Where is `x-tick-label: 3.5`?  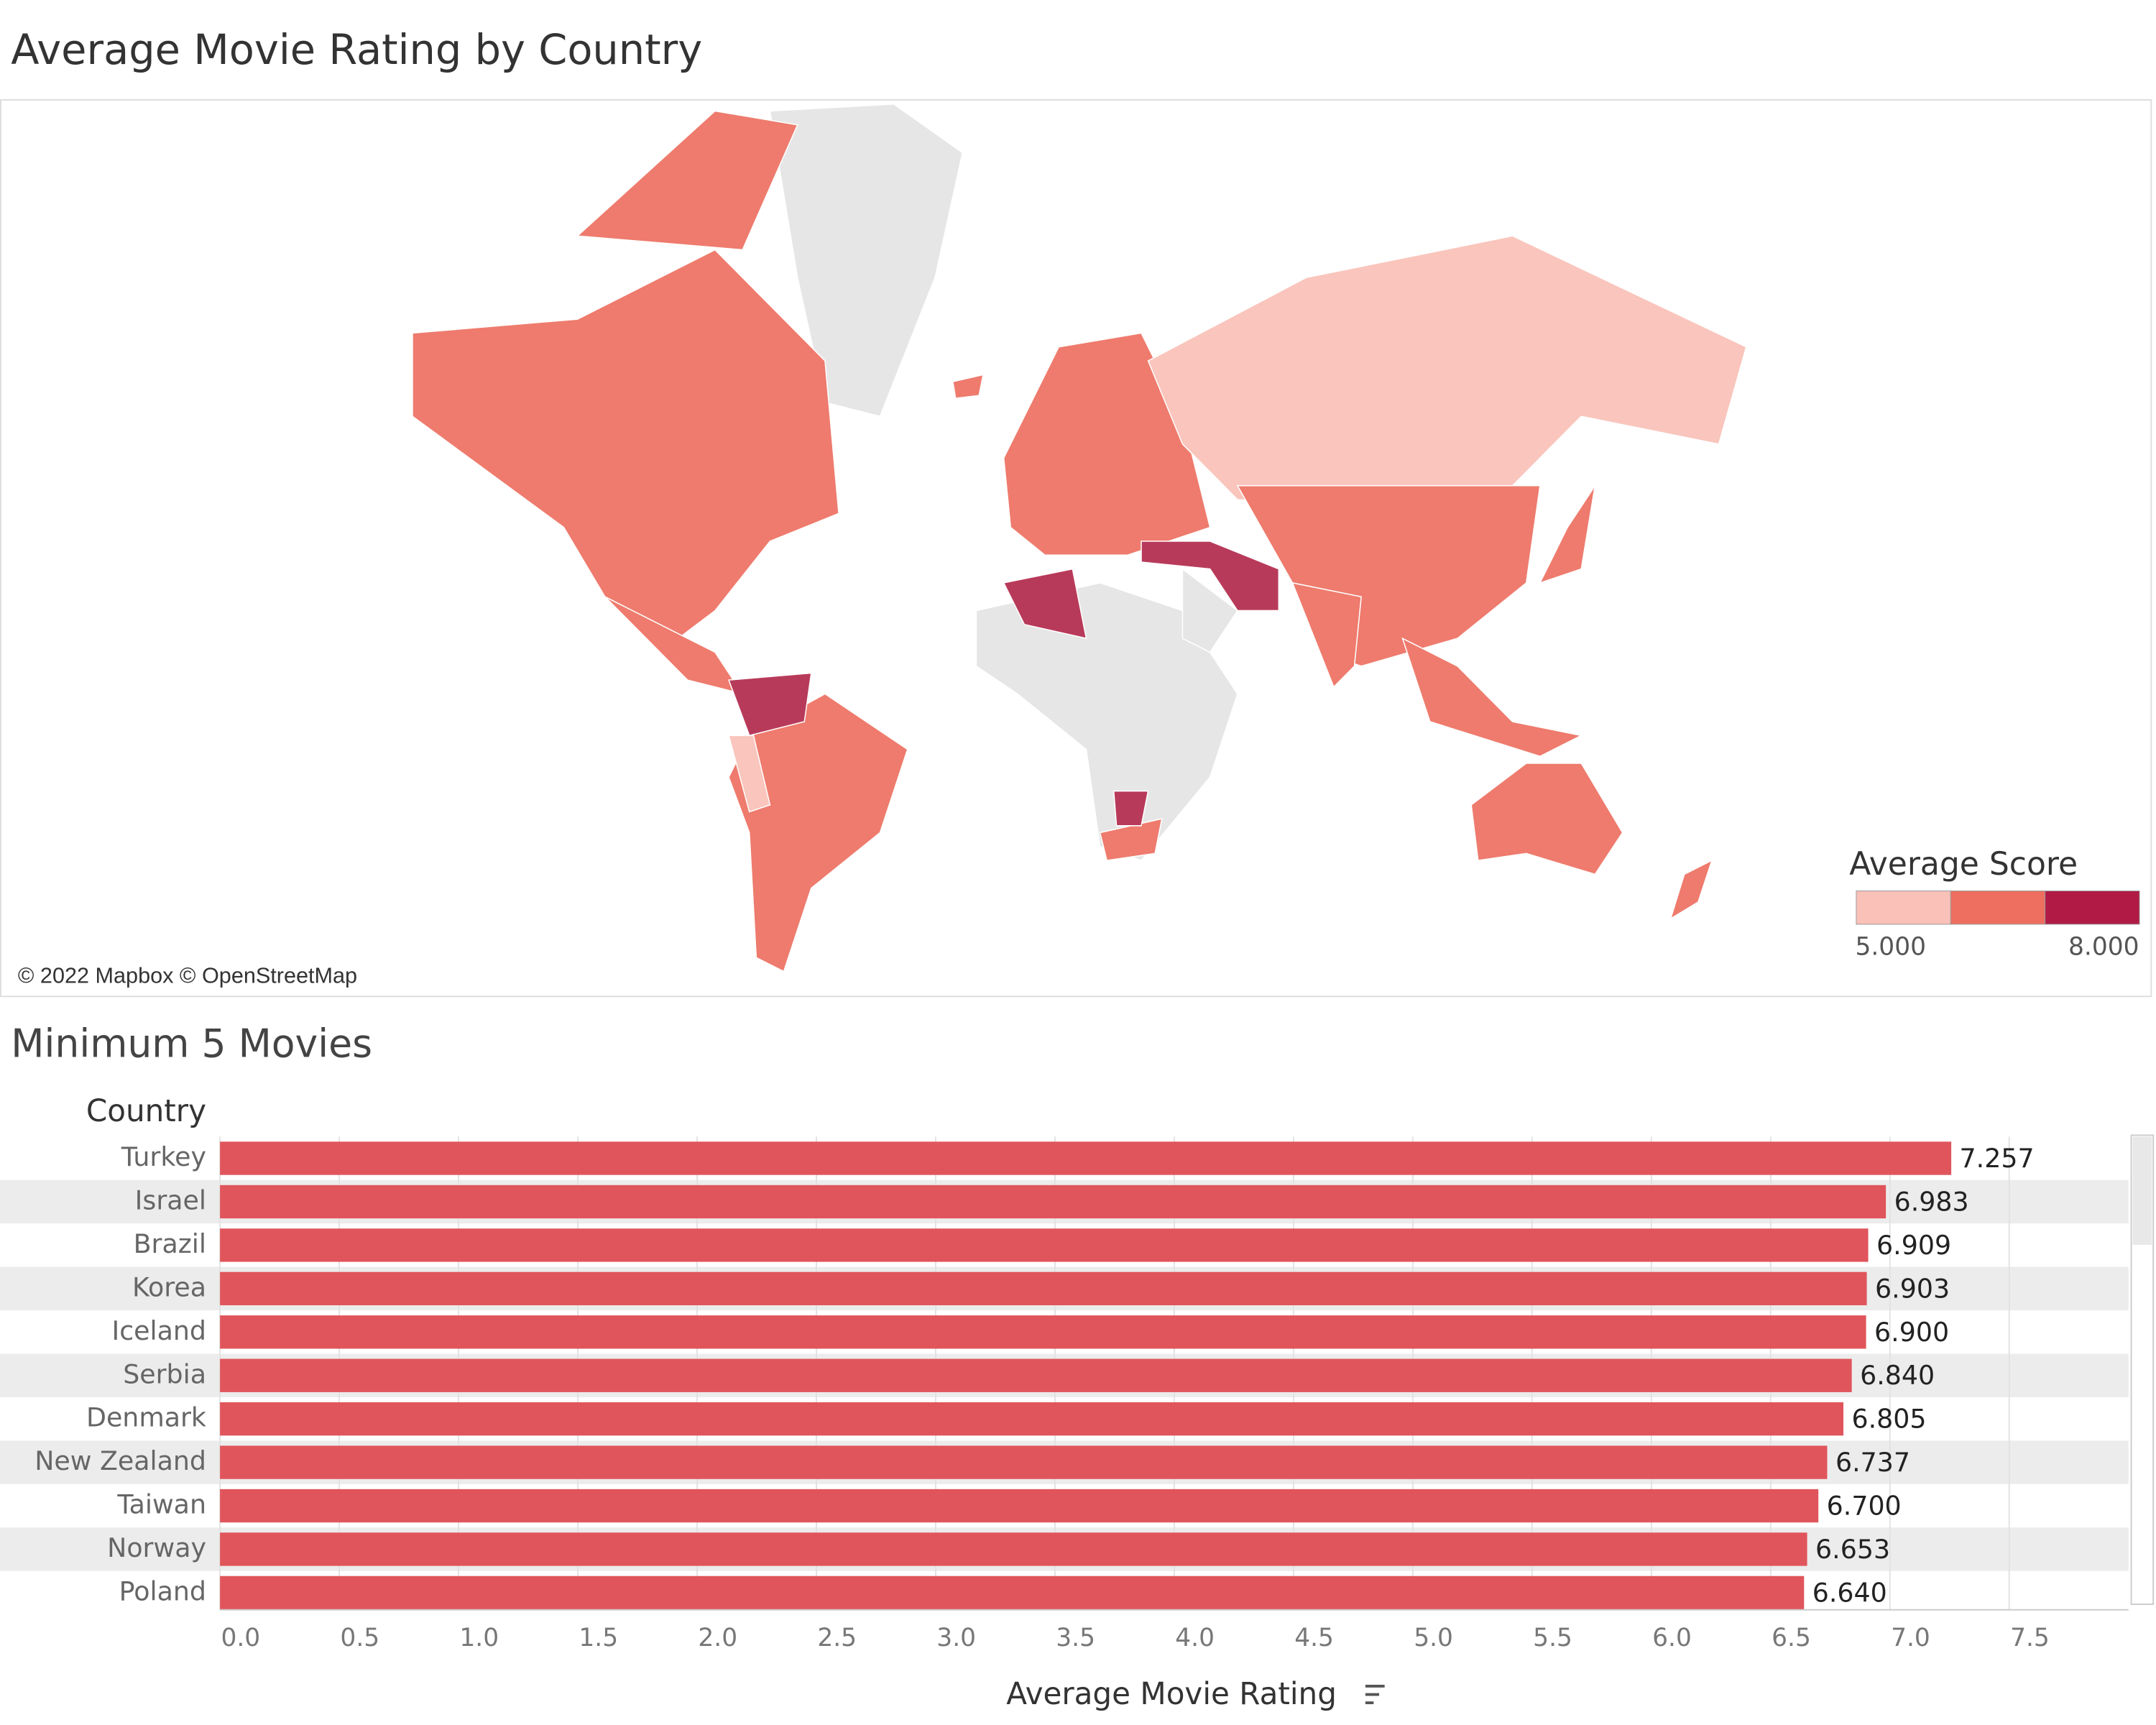 x-tick-label: 3.5 is located at coordinates (1075, 1638).